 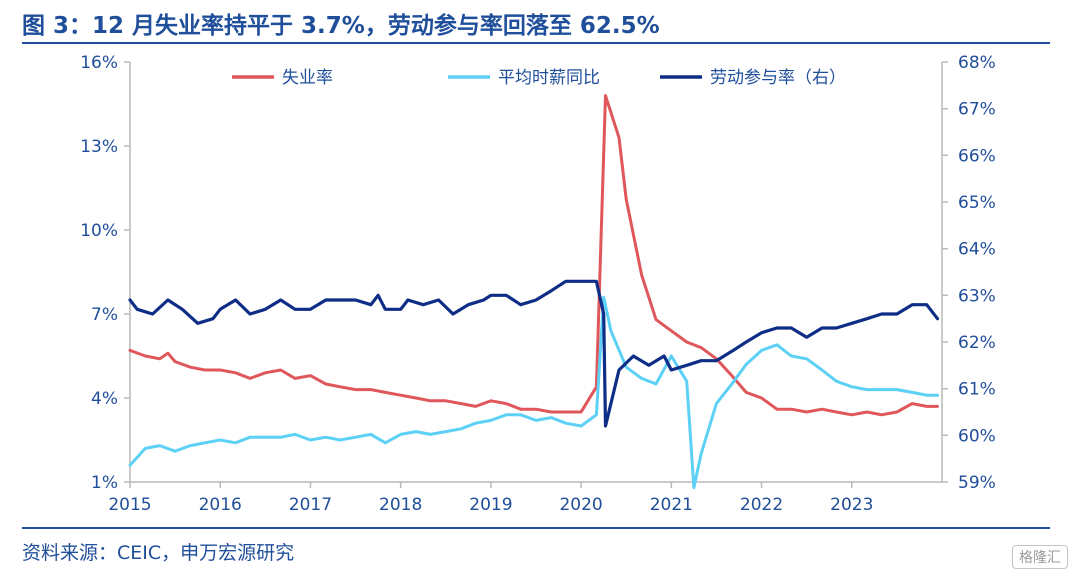 I want to click on x-tick-label: 2021, so click(x=671, y=505).